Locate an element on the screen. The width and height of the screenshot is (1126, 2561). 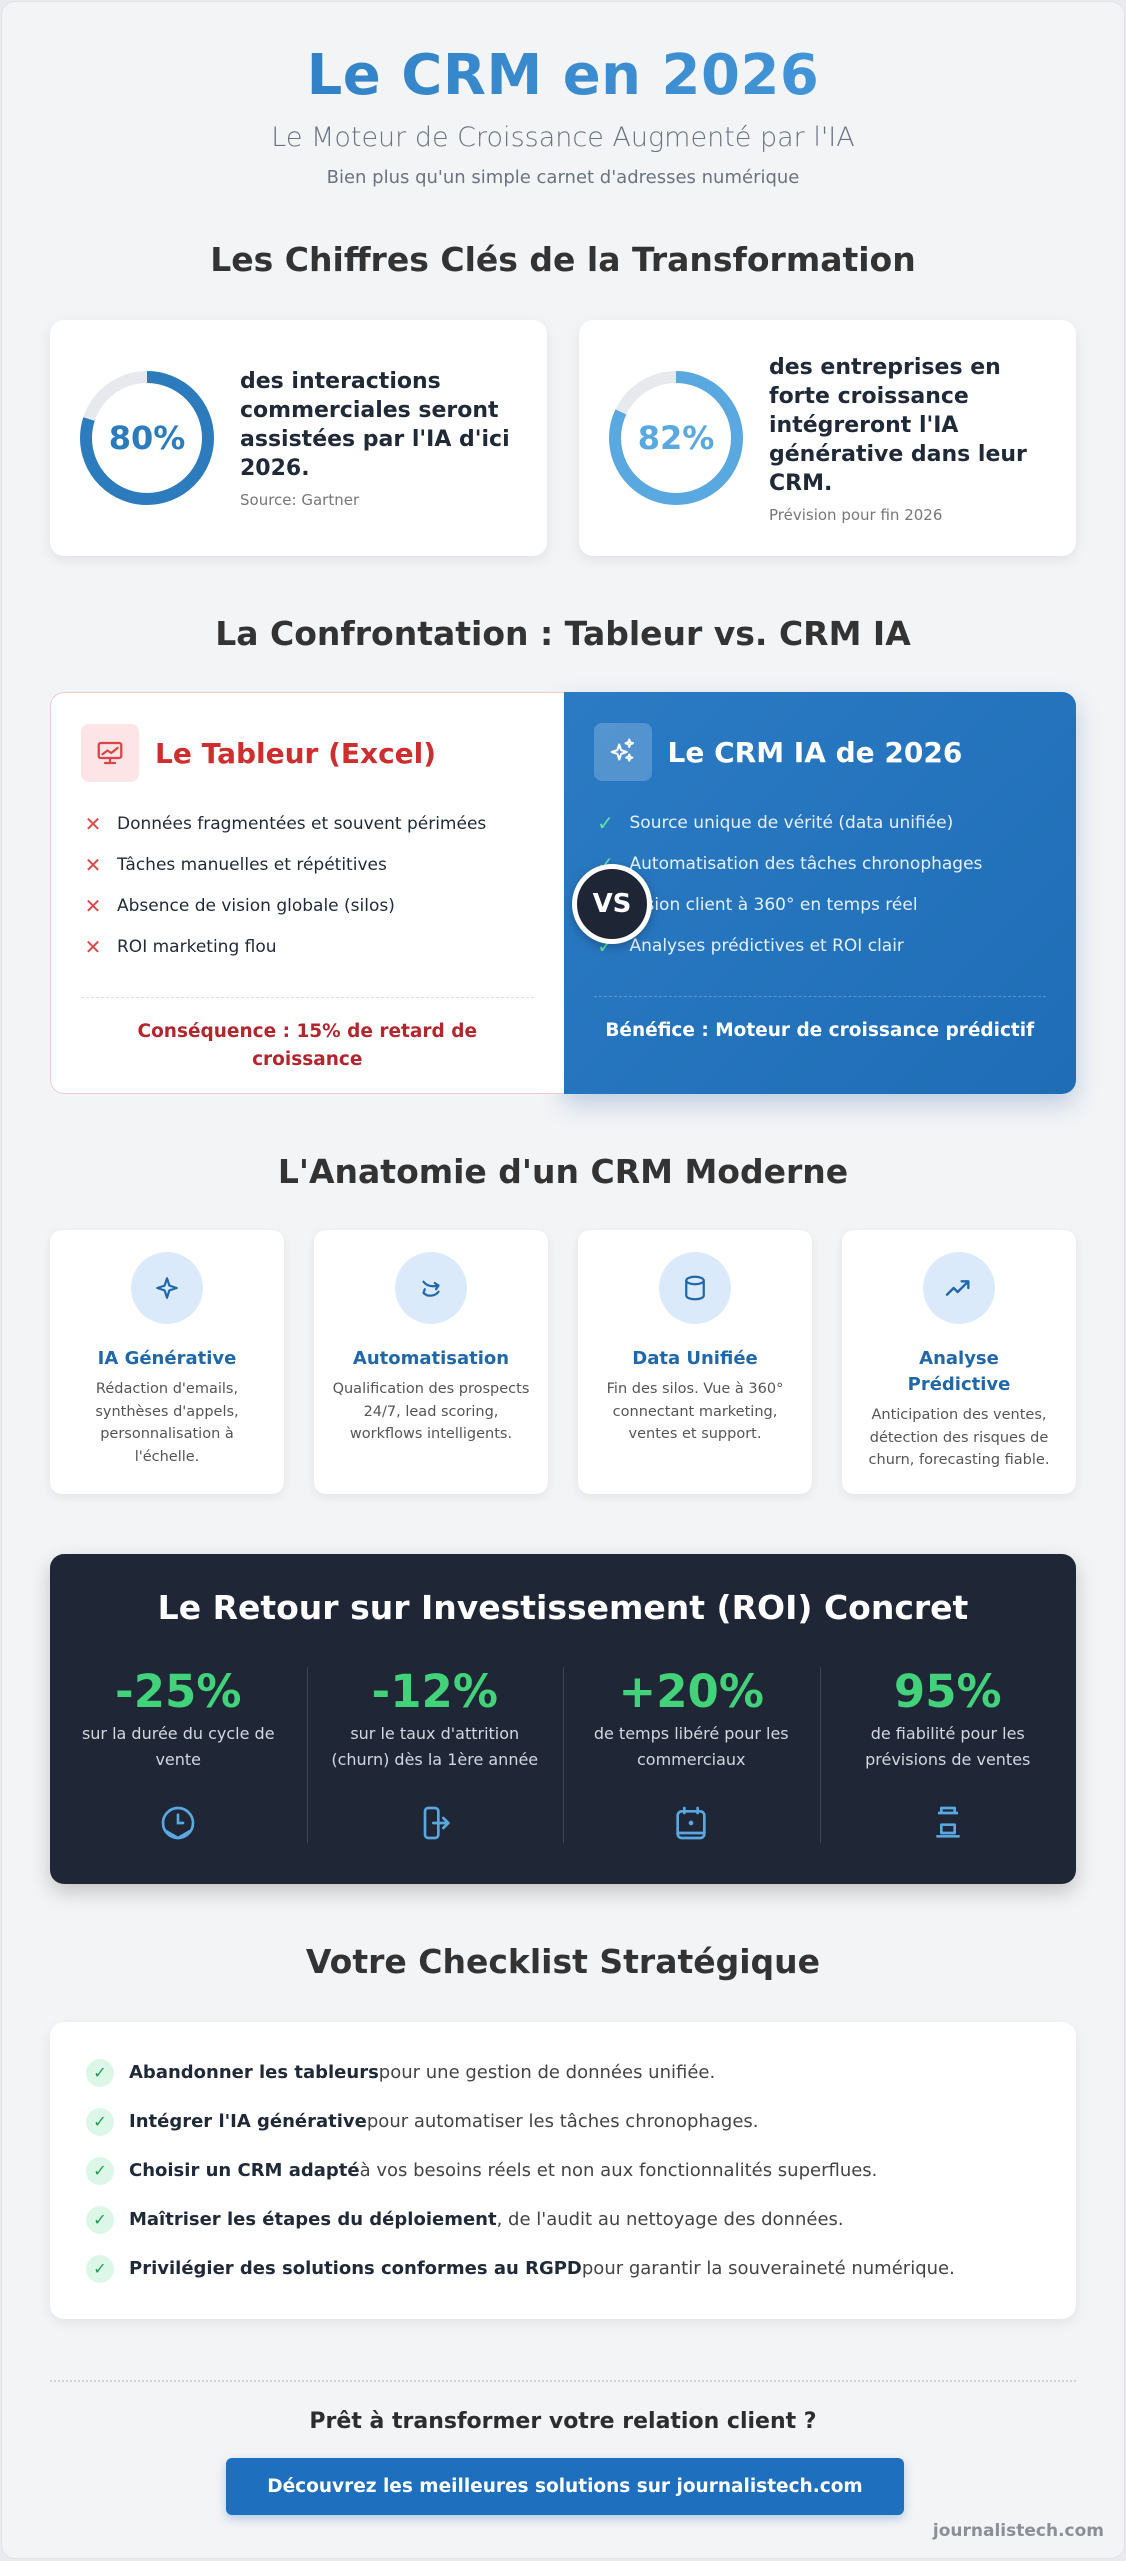
ai-crm-title: Le CRM IA de 2026 is located at coordinates (815, 752).